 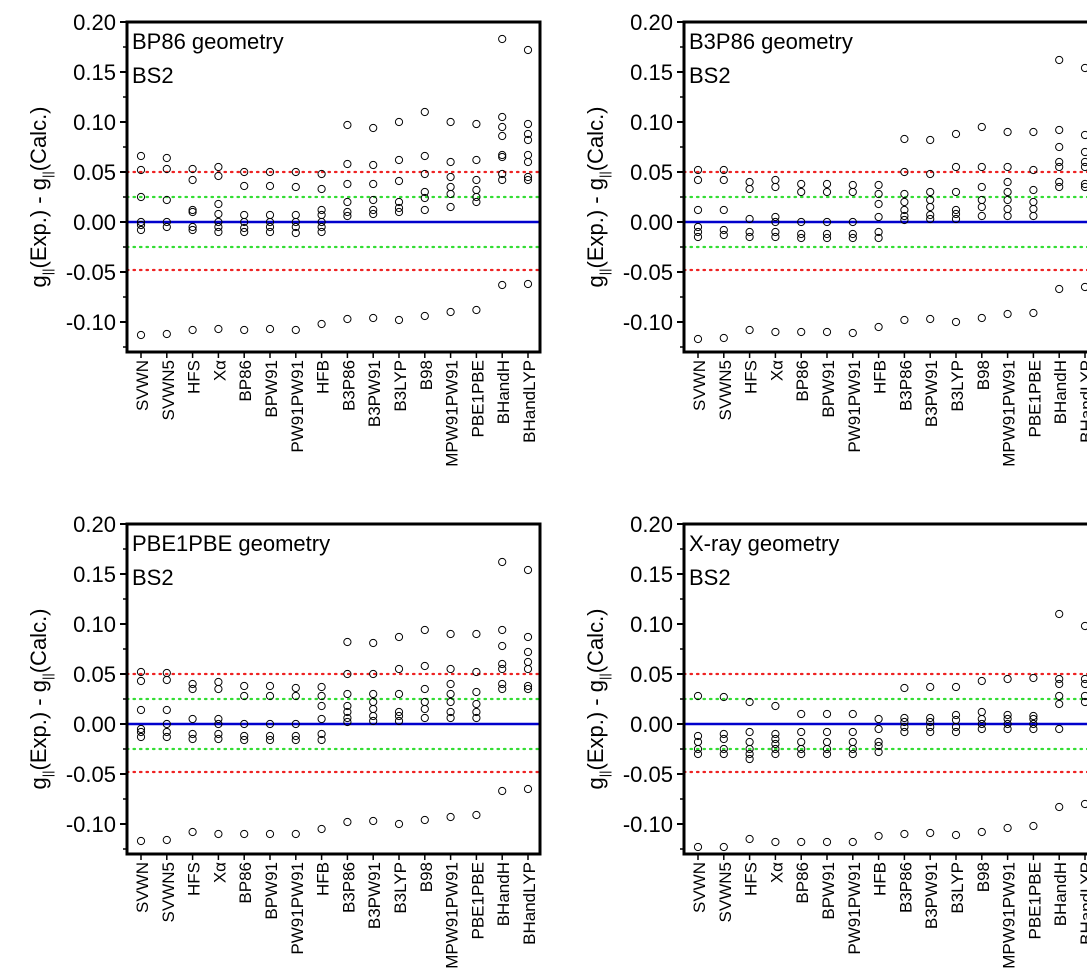 What do you see at coordinates (595, 281) in the screenshot?
I see `y-axis-label-part: g` at bounding box center [595, 281].